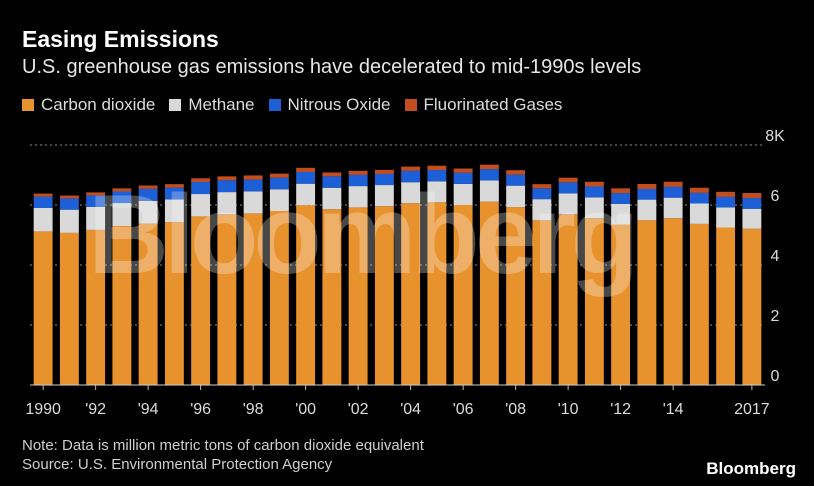 The width and height of the screenshot is (814, 486). I want to click on chart-title: Easing Emissions, so click(120, 39).